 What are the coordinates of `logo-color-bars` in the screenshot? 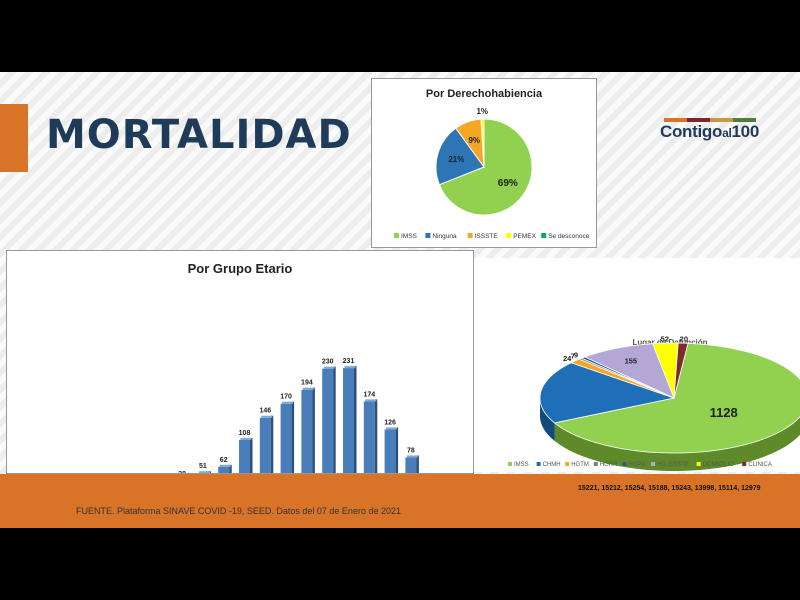 It's located at (710, 120).